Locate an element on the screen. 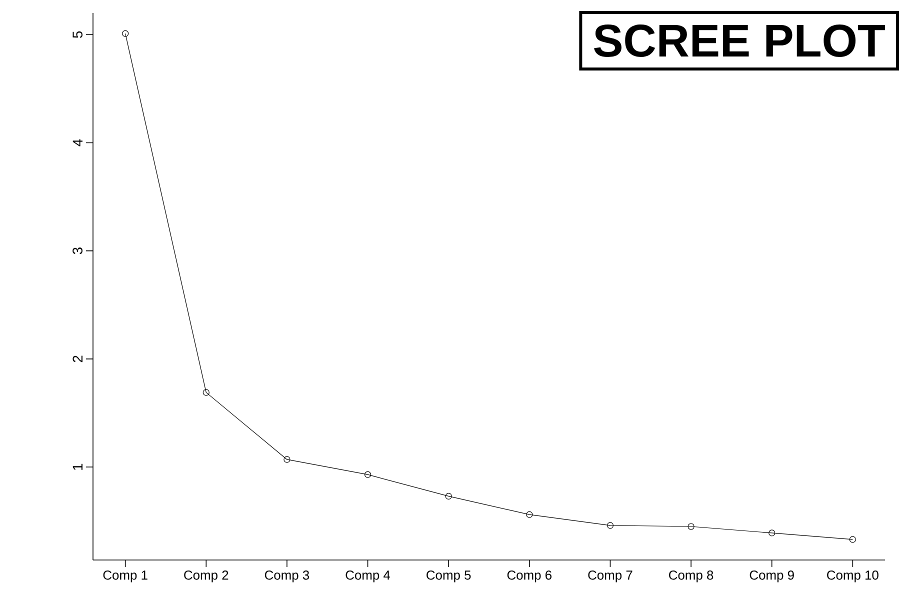 The width and height of the screenshot is (908, 604). x-tick-label: Comp 5 is located at coordinates (448, 576).